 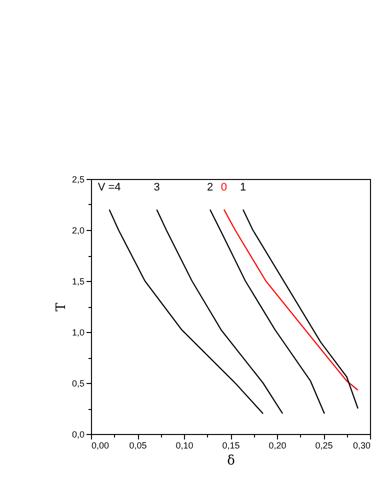 I want to click on series-label: 2, so click(x=210, y=188).